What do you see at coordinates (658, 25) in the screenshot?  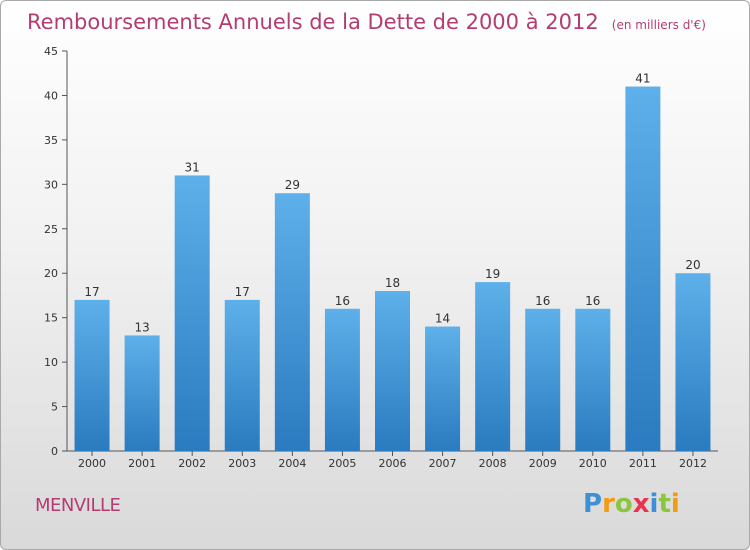 I see `chart-subtitle: (en milliers d'€)` at bounding box center [658, 25].